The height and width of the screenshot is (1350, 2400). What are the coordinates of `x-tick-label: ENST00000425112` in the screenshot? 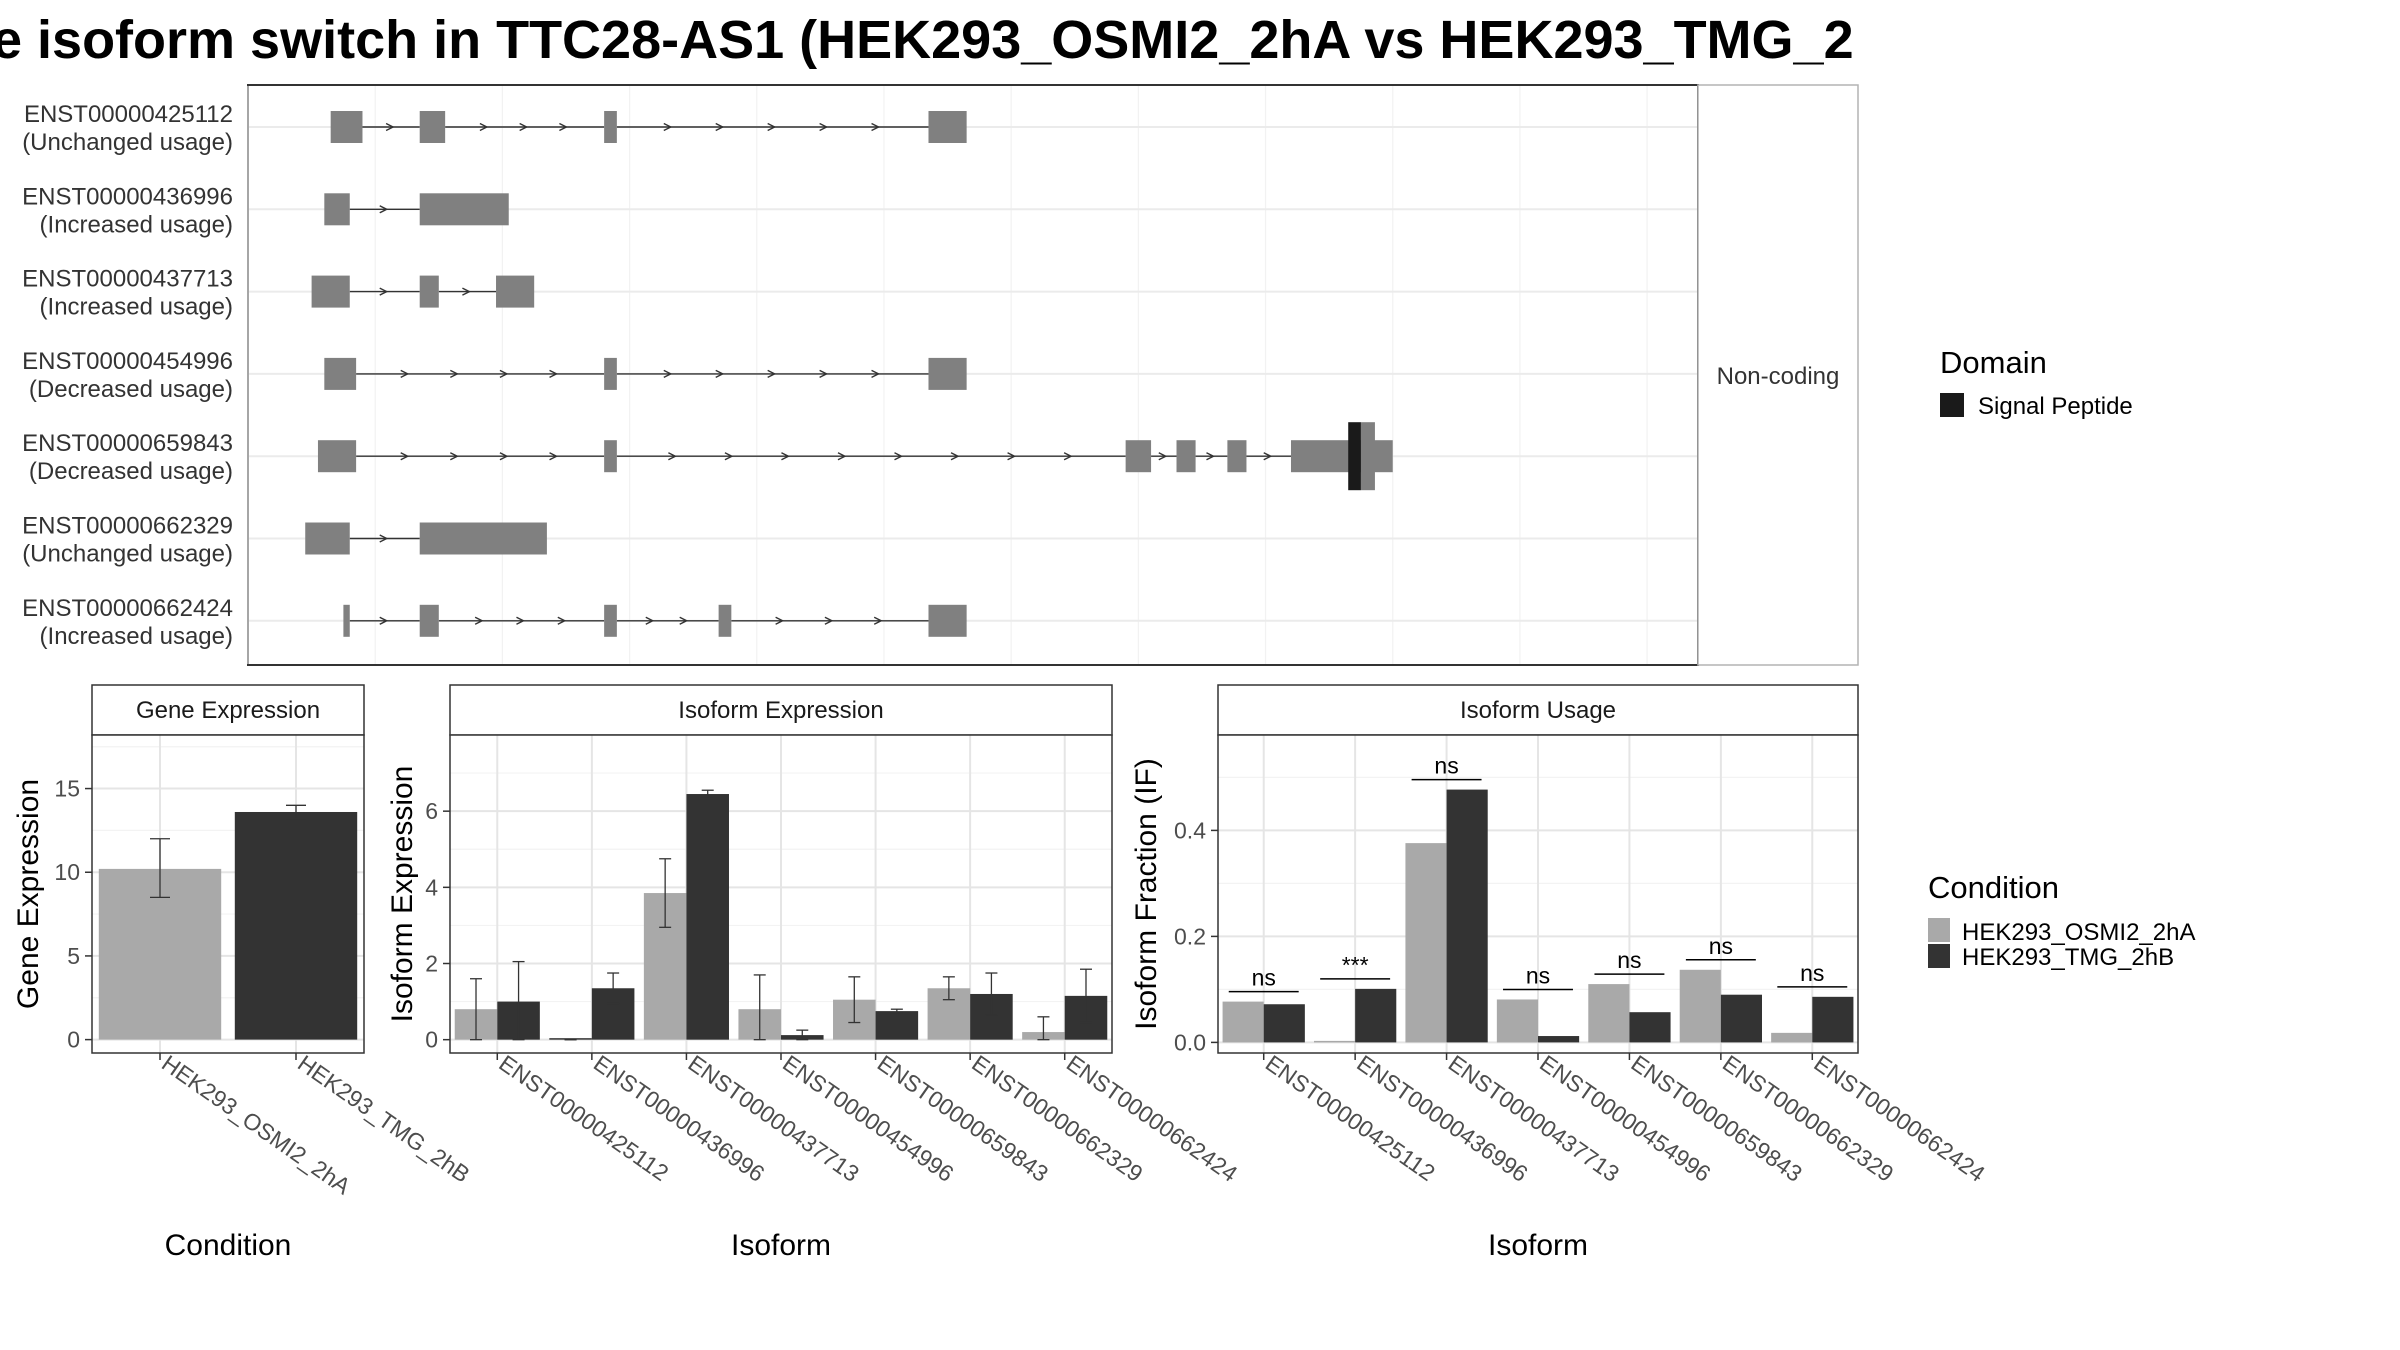 It's located at (583, 1118).